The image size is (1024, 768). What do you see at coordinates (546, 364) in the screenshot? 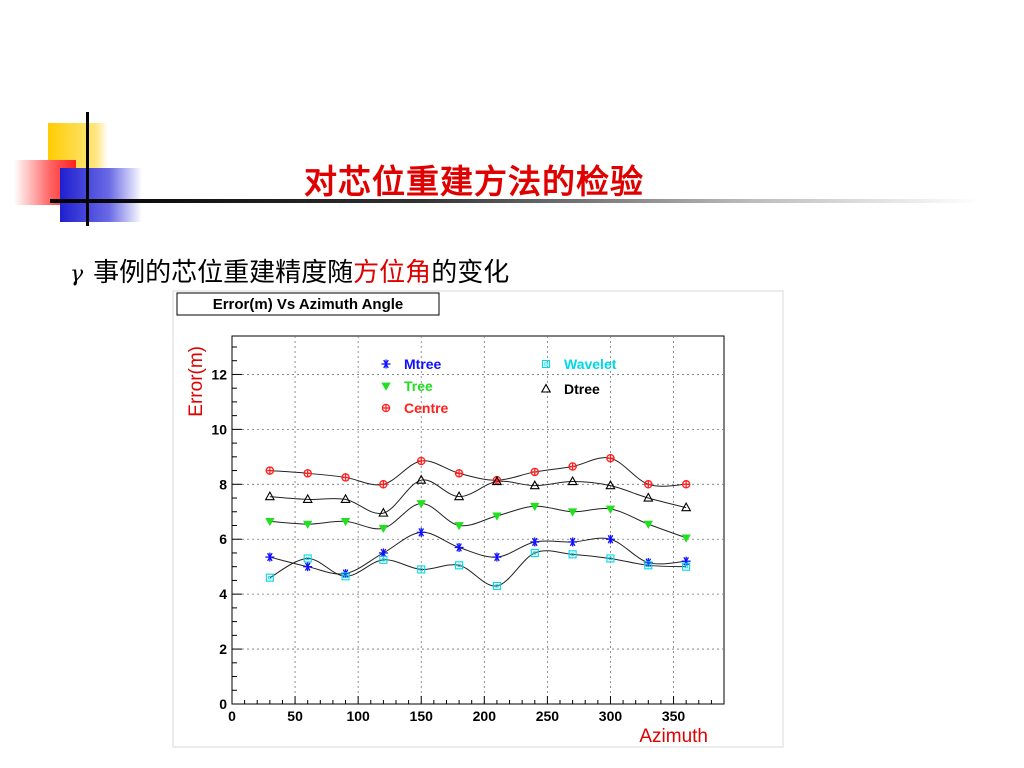
I see `legend-marker-wavelet` at bounding box center [546, 364].